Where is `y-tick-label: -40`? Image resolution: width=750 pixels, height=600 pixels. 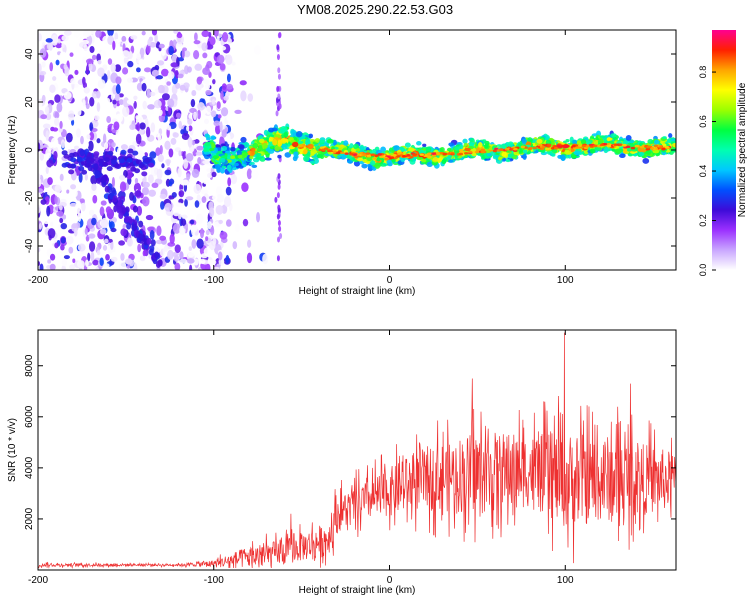
y-tick-label: -40 is located at coordinates (29, 245).